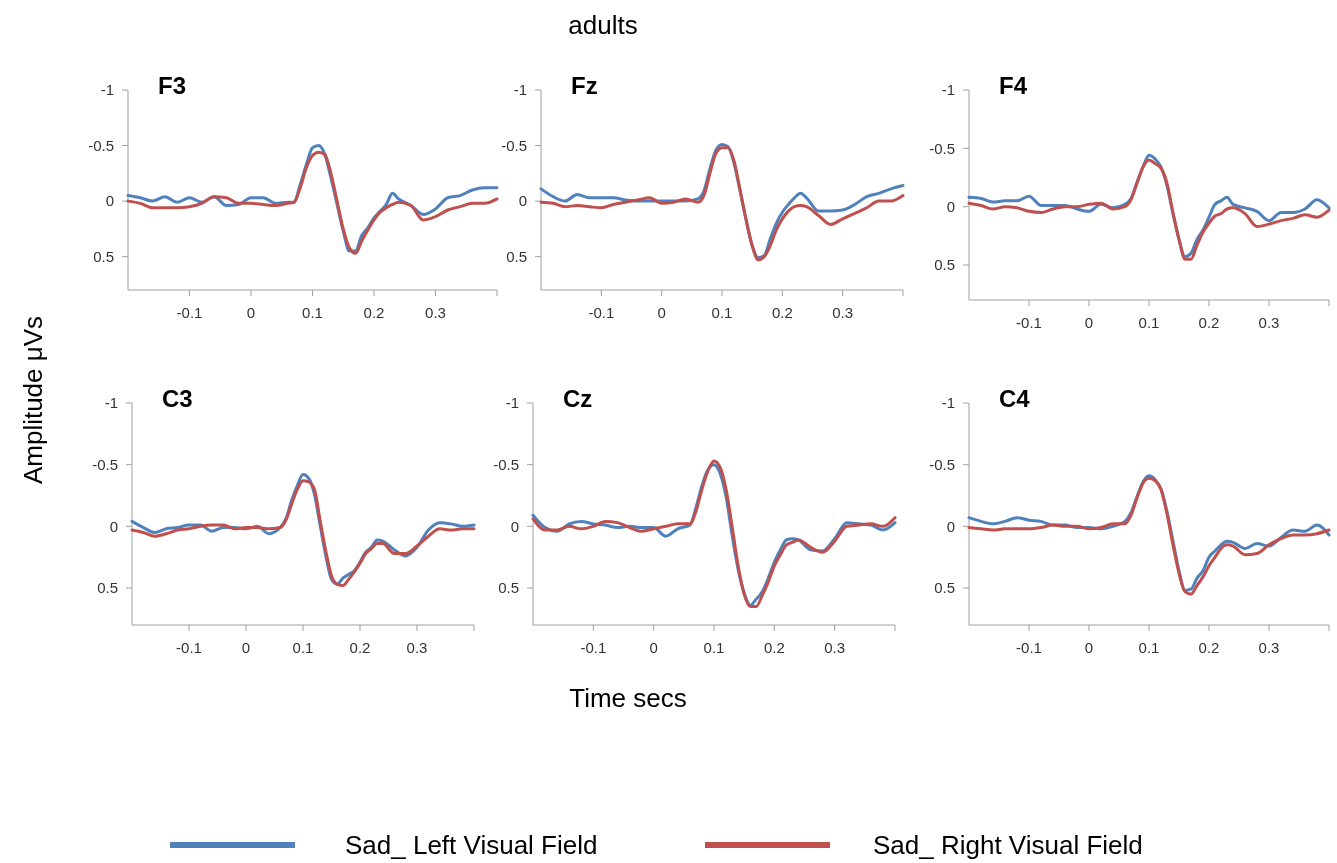  I want to click on chart-title: C4, so click(1015, 398).